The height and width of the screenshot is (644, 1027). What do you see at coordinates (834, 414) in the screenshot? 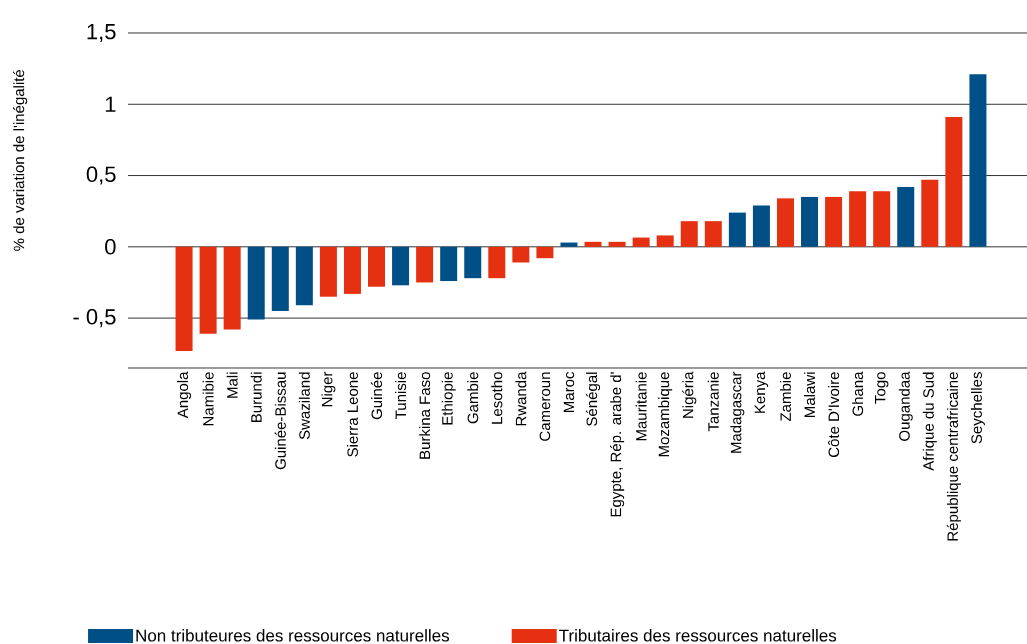
I see `x-tick-label: Côte D'Ivoire` at bounding box center [834, 414].